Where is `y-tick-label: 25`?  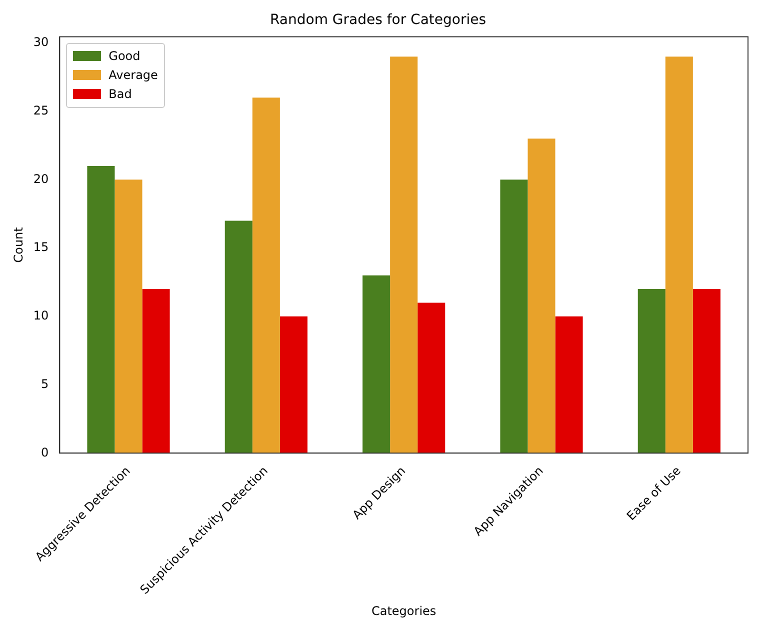
y-tick-label: 25 is located at coordinates (41, 110).